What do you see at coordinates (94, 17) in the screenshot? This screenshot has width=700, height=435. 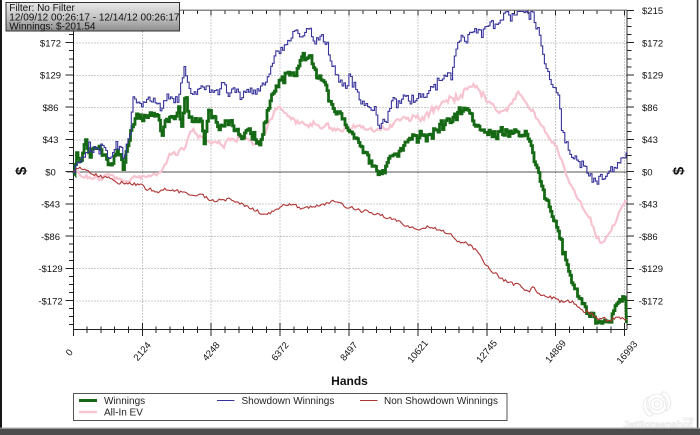 I see `svg-text:12/09/12 00:26:17 - 12/14/12 0: 12/09/12 00:26:17 - 12/14/12 00:26:17` at bounding box center [94, 17].